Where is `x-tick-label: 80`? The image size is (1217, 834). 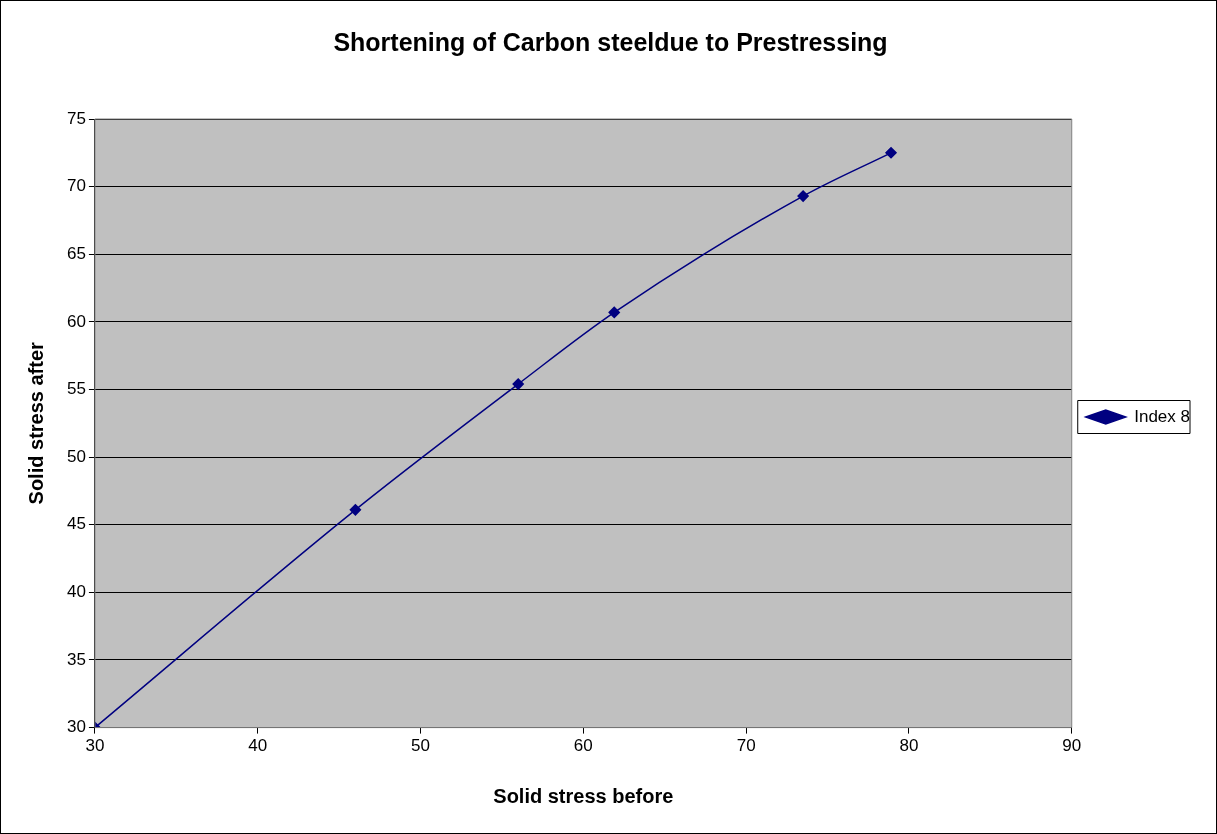
x-tick-label: 80 is located at coordinates (909, 746).